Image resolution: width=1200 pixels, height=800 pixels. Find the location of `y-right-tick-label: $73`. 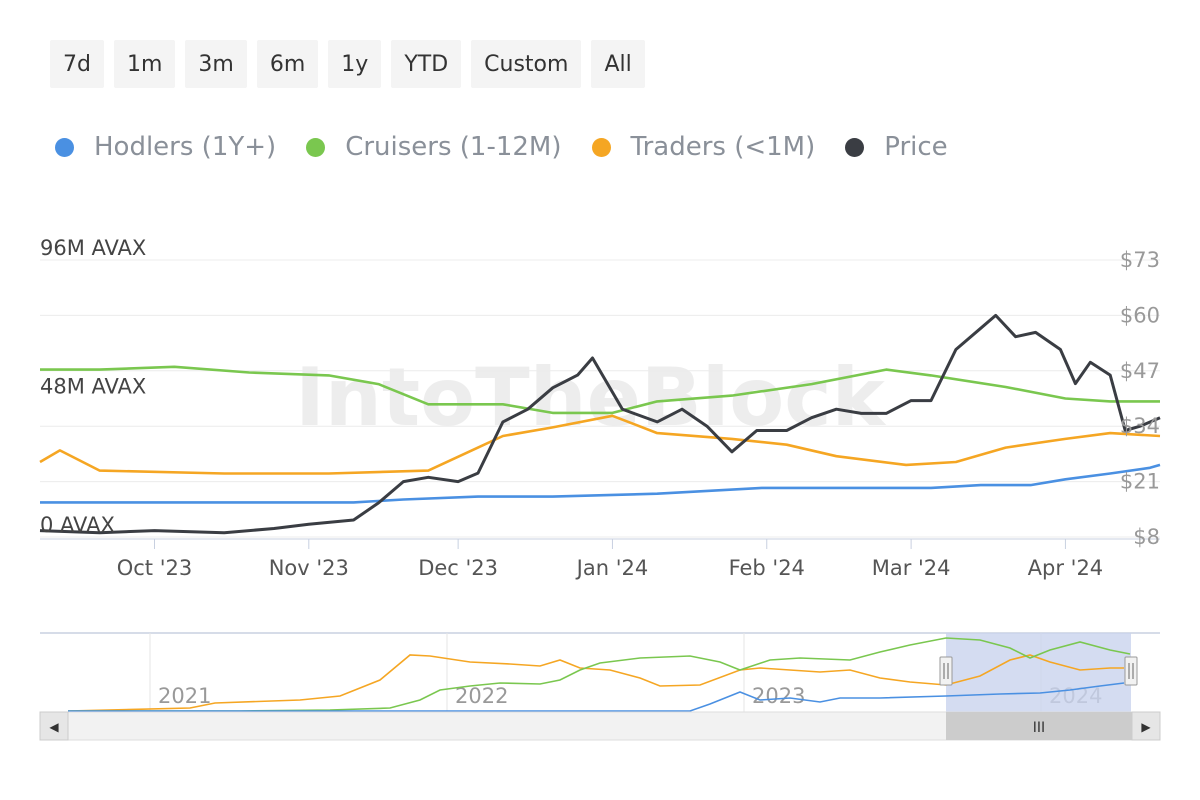

y-right-tick-label: $73 is located at coordinates (1140, 260).